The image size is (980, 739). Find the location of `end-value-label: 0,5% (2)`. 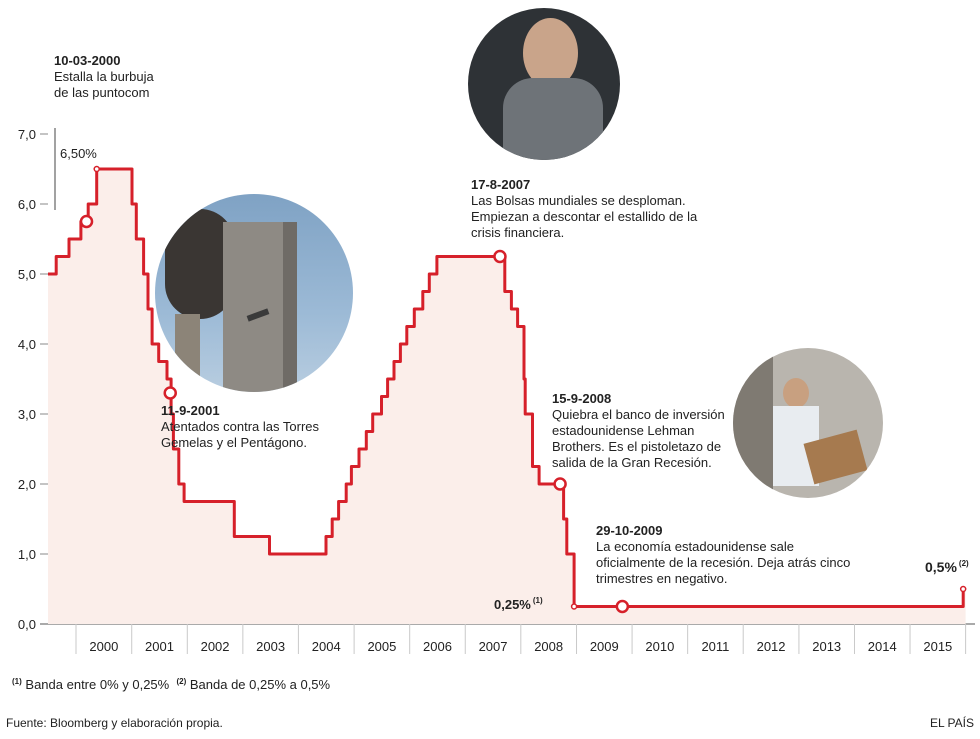

end-value-label: 0,5% (2) is located at coordinates (947, 567).